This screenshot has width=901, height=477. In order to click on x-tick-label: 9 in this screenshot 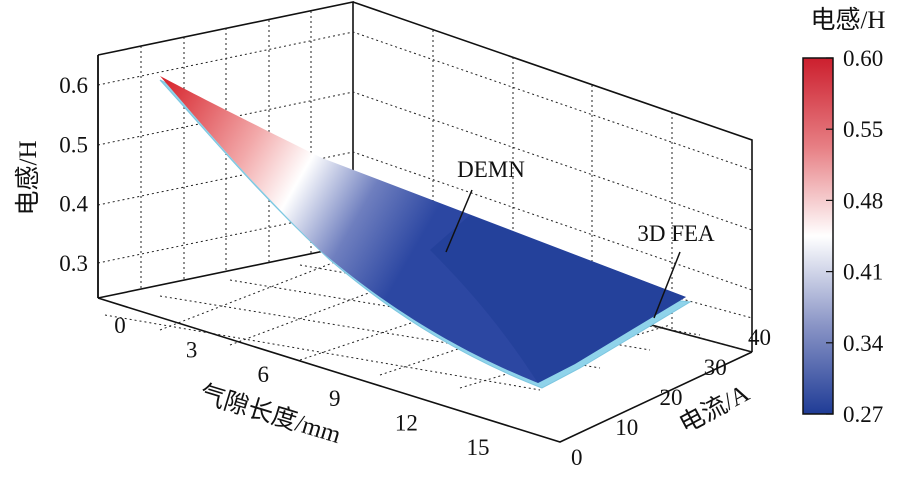, I will do `click(335, 398)`.